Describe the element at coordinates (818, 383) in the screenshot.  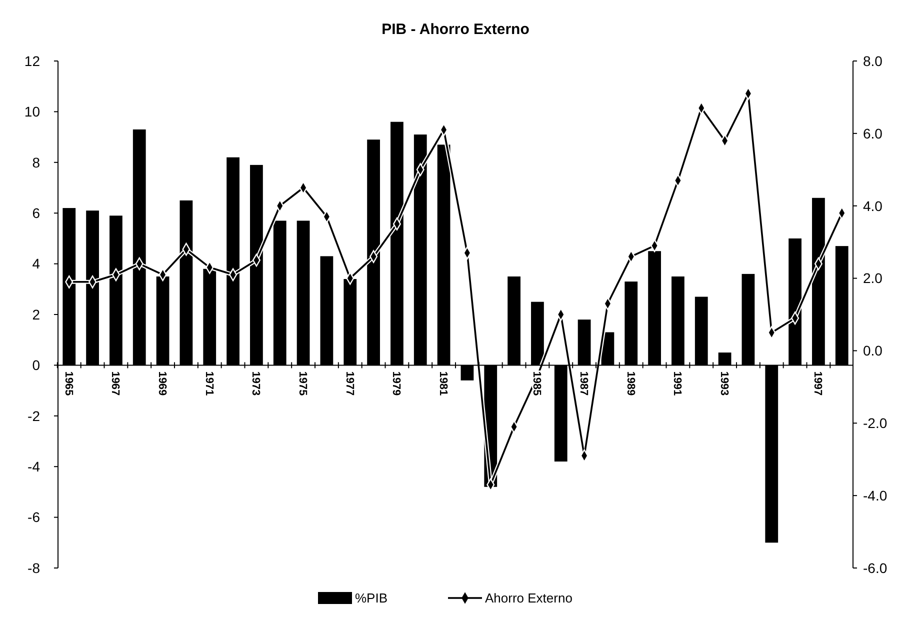
I see `x-tick-label: 1997` at that location.